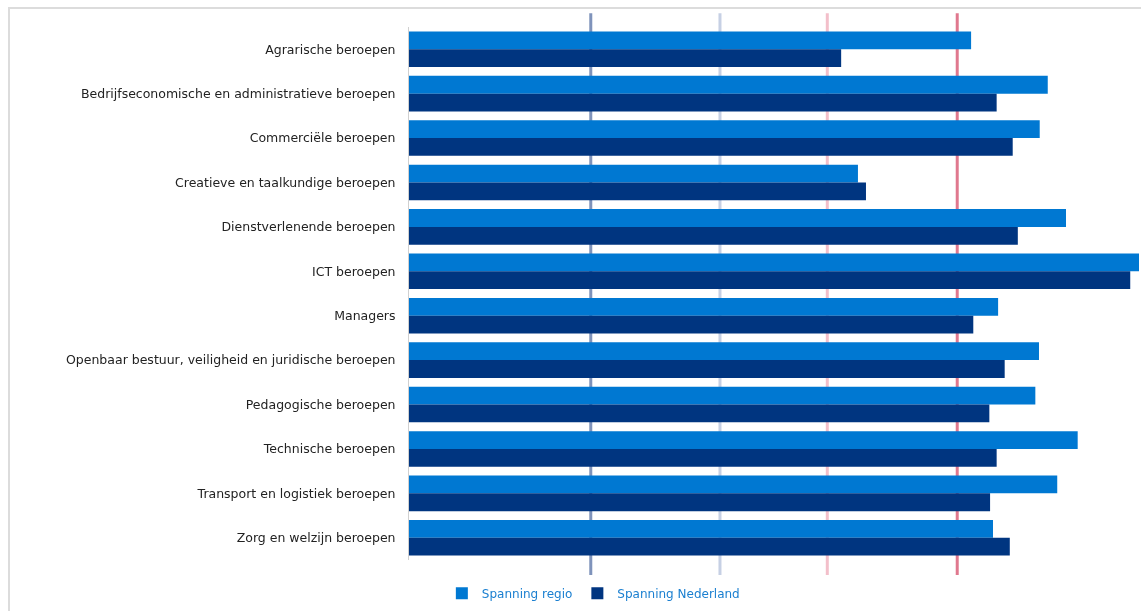 This screenshot has width=1141, height=611. What do you see at coordinates (678, 593) in the screenshot?
I see `legend-label: Spanning Nederland` at bounding box center [678, 593].